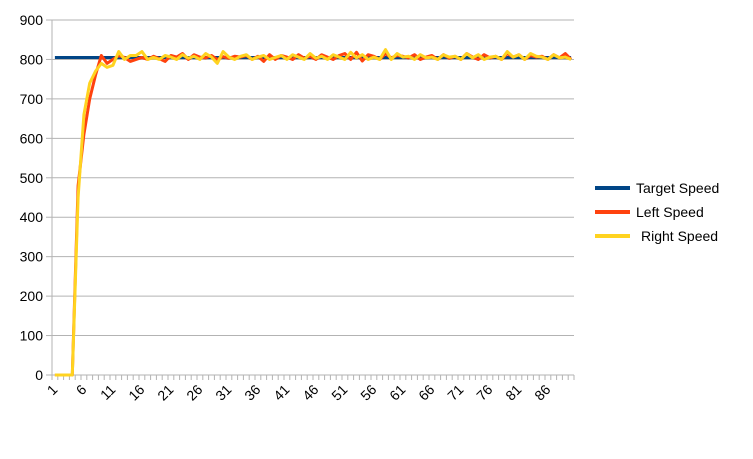 The height and width of the screenshot is (459, 753). Describe the element at coordinates (484, 392) in the screenshot. I see `x-tick-label-76: 76` at that location.